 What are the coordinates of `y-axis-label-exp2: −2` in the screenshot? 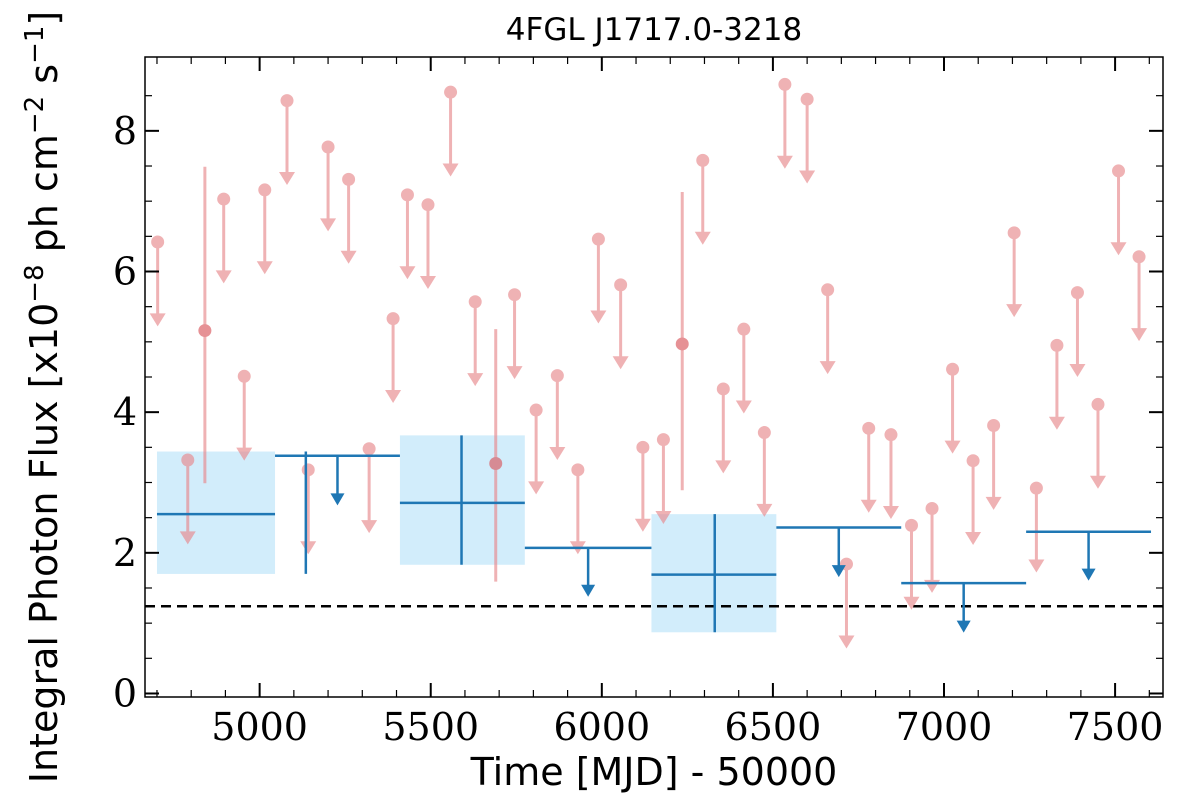 It's located at (35, 115).